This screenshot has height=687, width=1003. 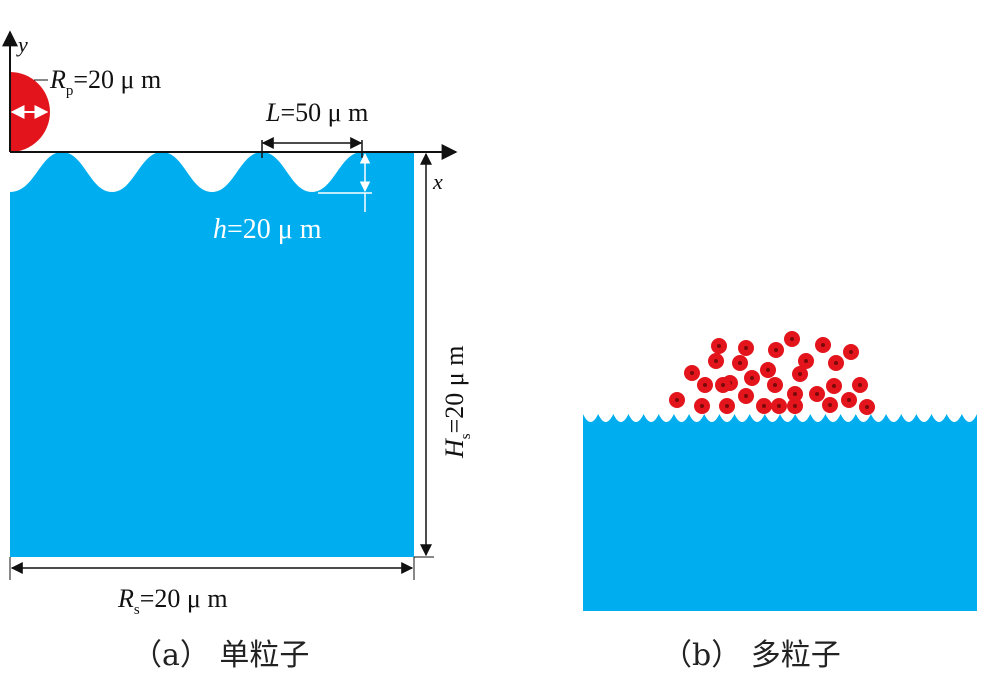 What do you see at coordinates (22, 44) in the screenshot?
I see `y-axis-label: y` at bounding box center [22, 44].